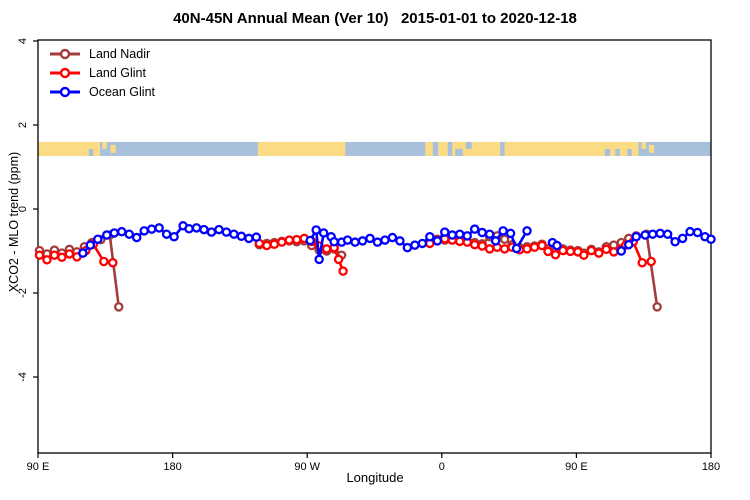 This screenshot has height=500, width=750. I want to click on legend-item-label: Land Nadir, so click(119, 54).